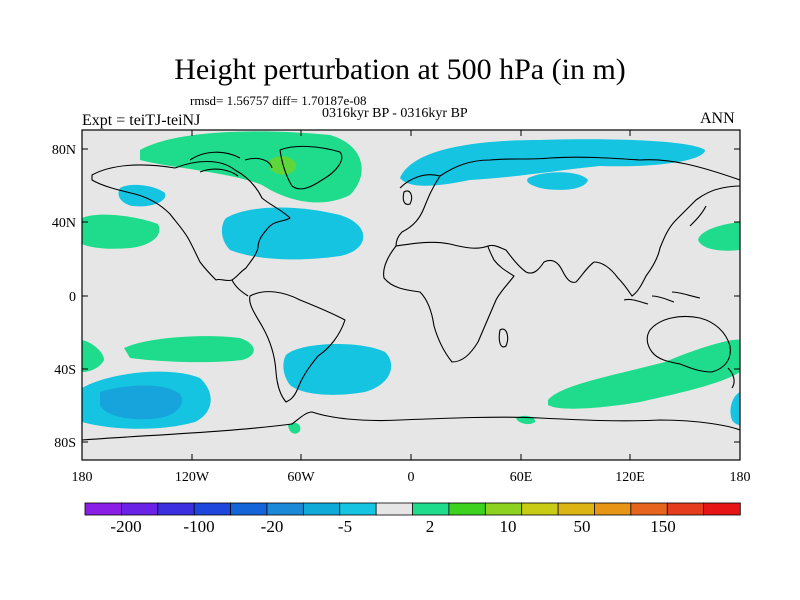 This screenshot has height=600, width=800. I want to click on lat-label: 0, so click(72, 297).